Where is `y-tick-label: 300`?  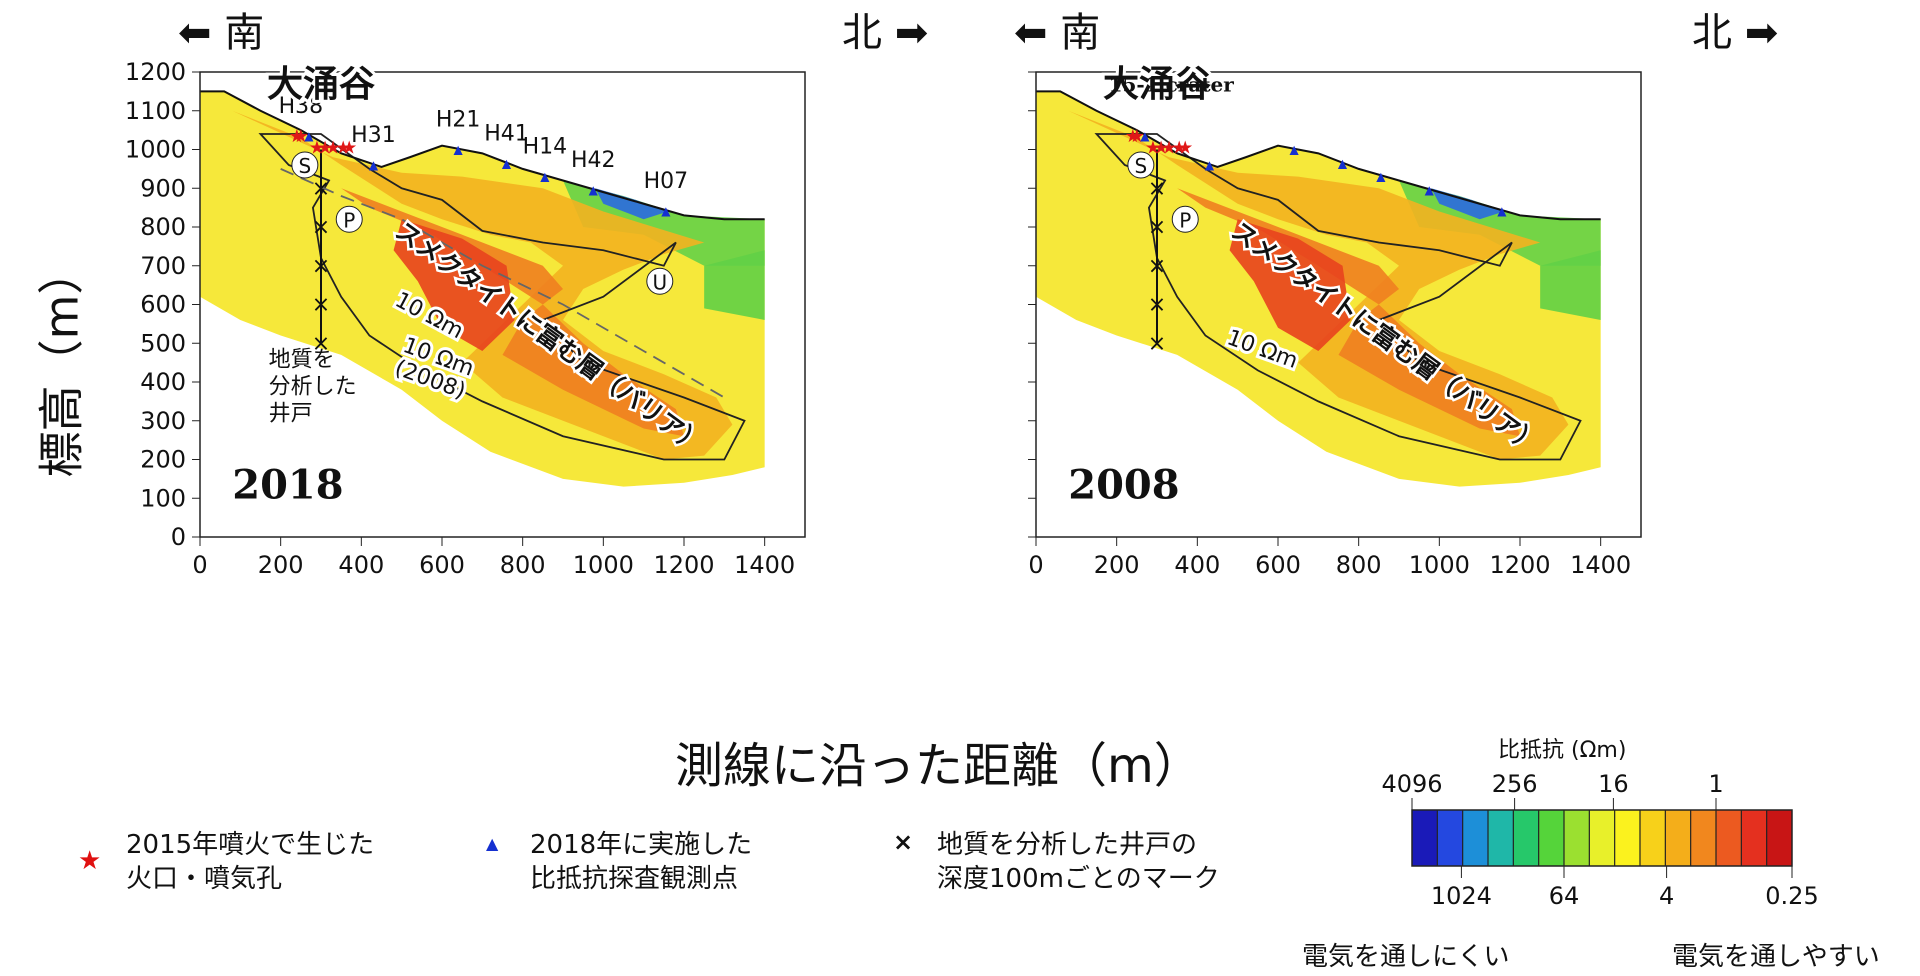
y-tick-label: 300 is located at coordinates (163, 421).